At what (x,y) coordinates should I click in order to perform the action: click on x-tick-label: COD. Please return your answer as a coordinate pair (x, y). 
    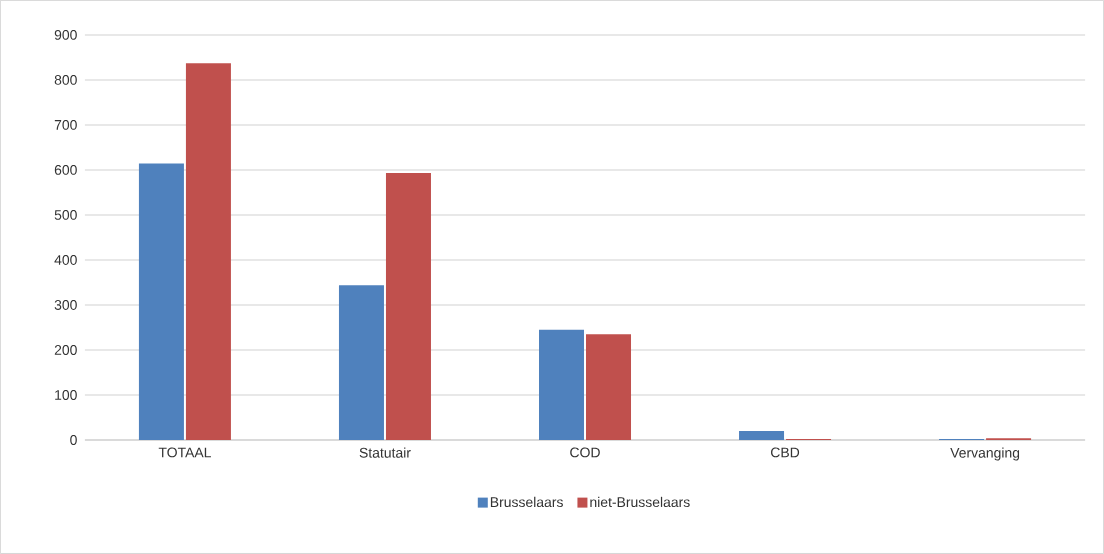
    Looking at the image, I should click on (585, 452).